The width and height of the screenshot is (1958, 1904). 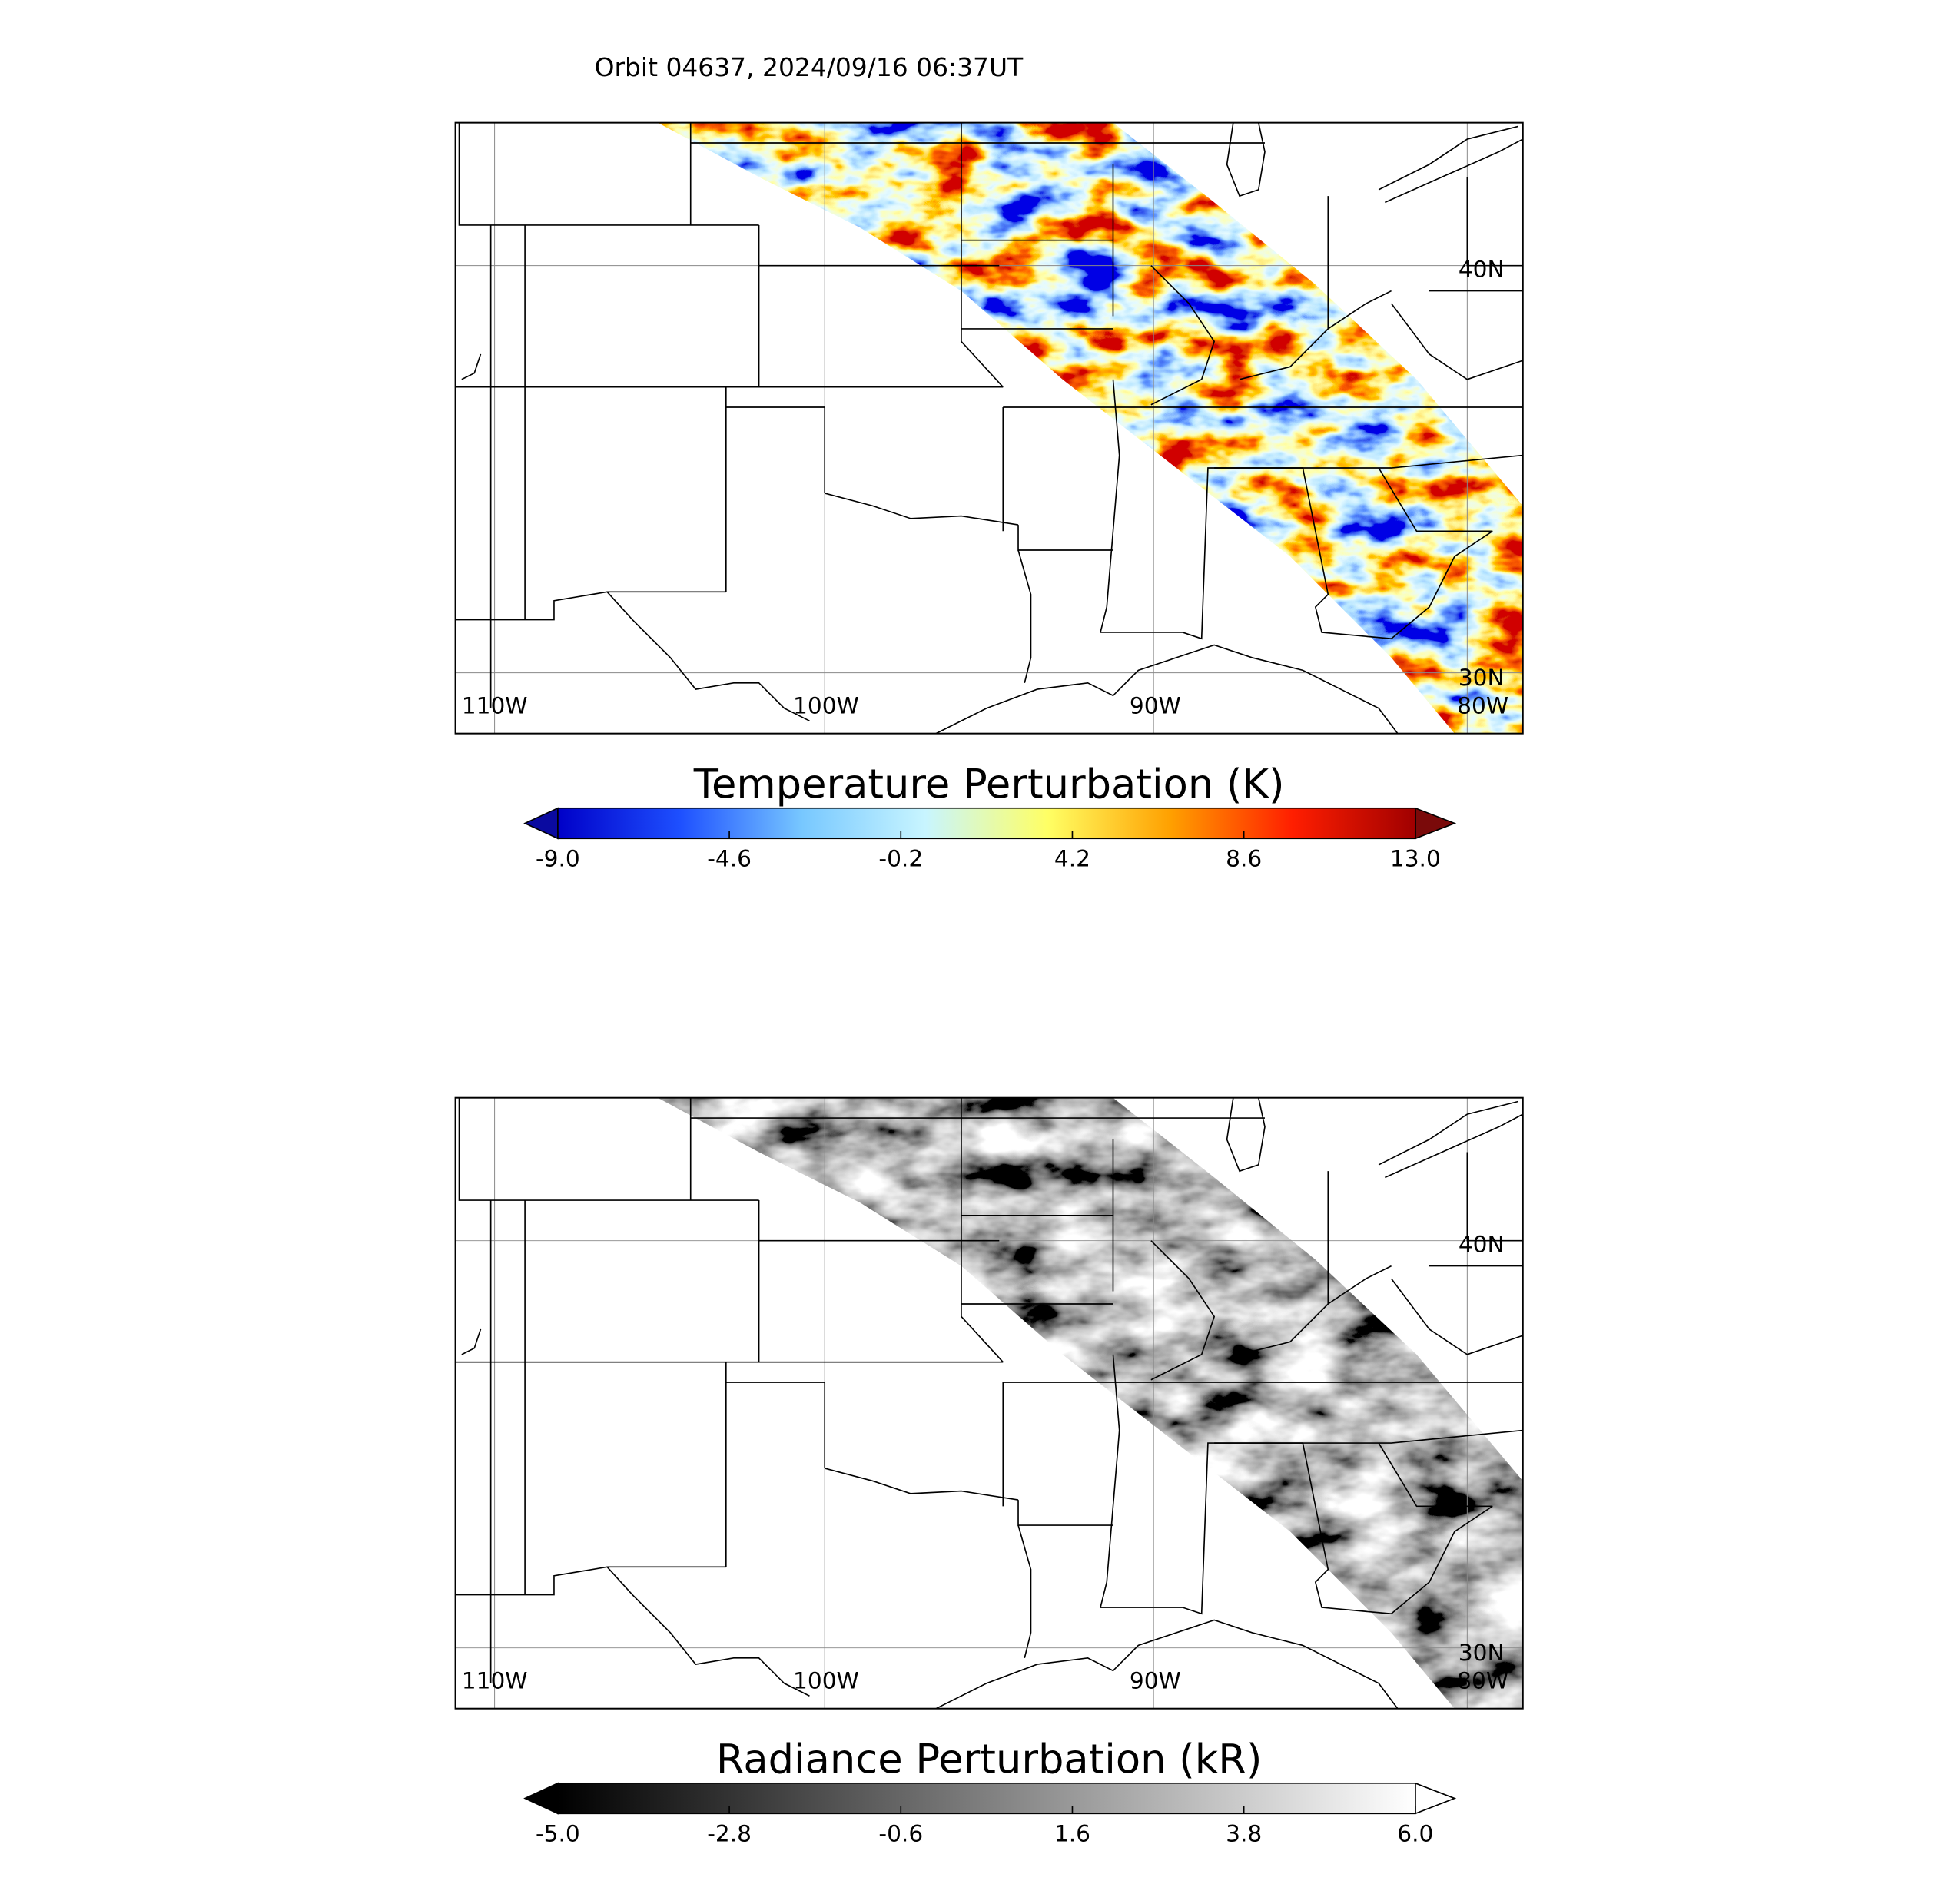 I want to click on figure-title: Orbit 04637, 2024/09/16 06:37UT, so click(x=809, y=67).